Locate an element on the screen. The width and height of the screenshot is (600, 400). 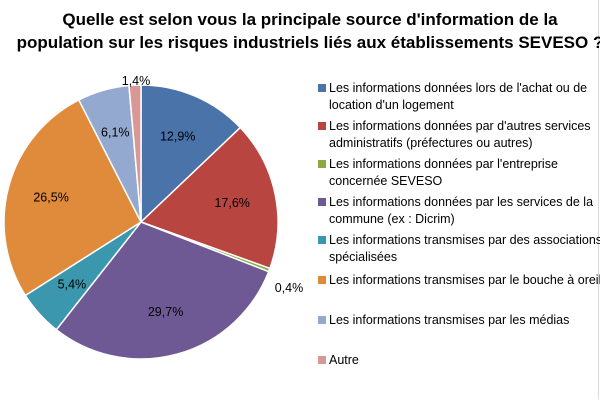
data-label-6: 26,5% is located at coordinates (50, 197).